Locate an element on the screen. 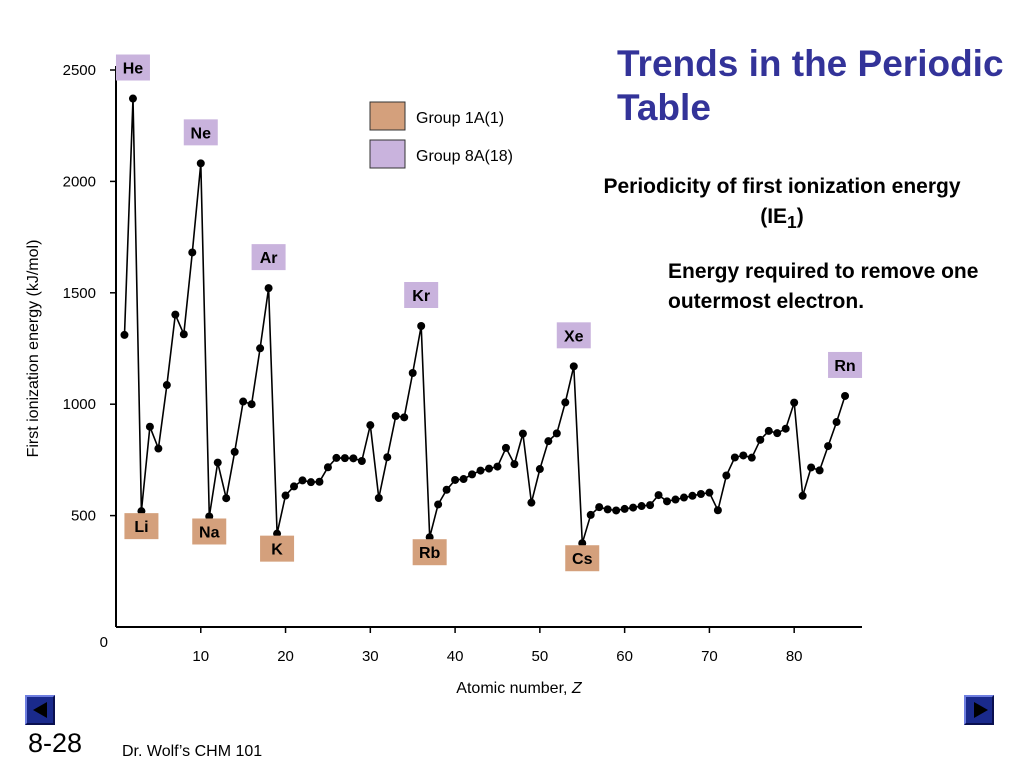 Image resolution: width=1024 pixels, height=768 pixels. element-label-cs: Cs is located at coordinates (582, 558).